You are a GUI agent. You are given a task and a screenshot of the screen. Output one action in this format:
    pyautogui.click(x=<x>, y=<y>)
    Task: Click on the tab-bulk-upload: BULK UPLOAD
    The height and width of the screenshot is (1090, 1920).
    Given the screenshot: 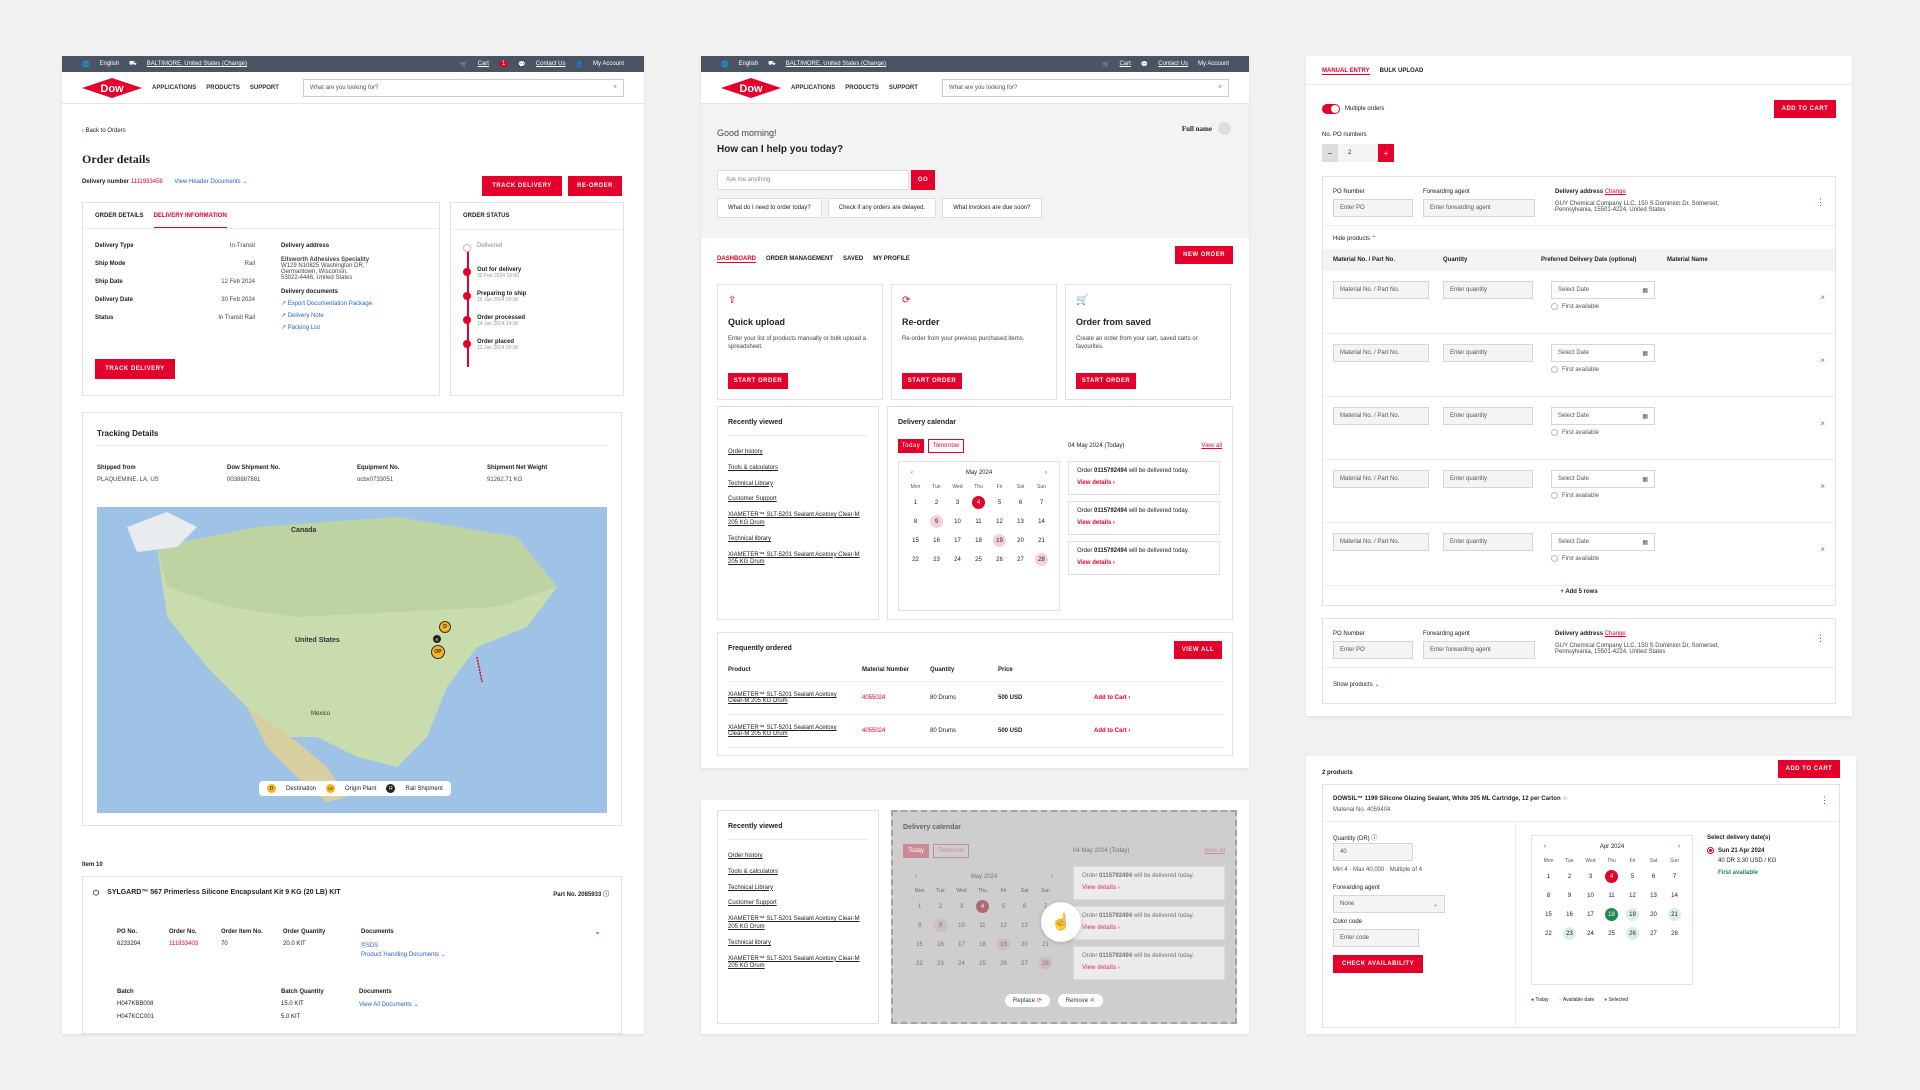 What is the action you would take?
    pyautogui.click(x=1401, y=71)
    